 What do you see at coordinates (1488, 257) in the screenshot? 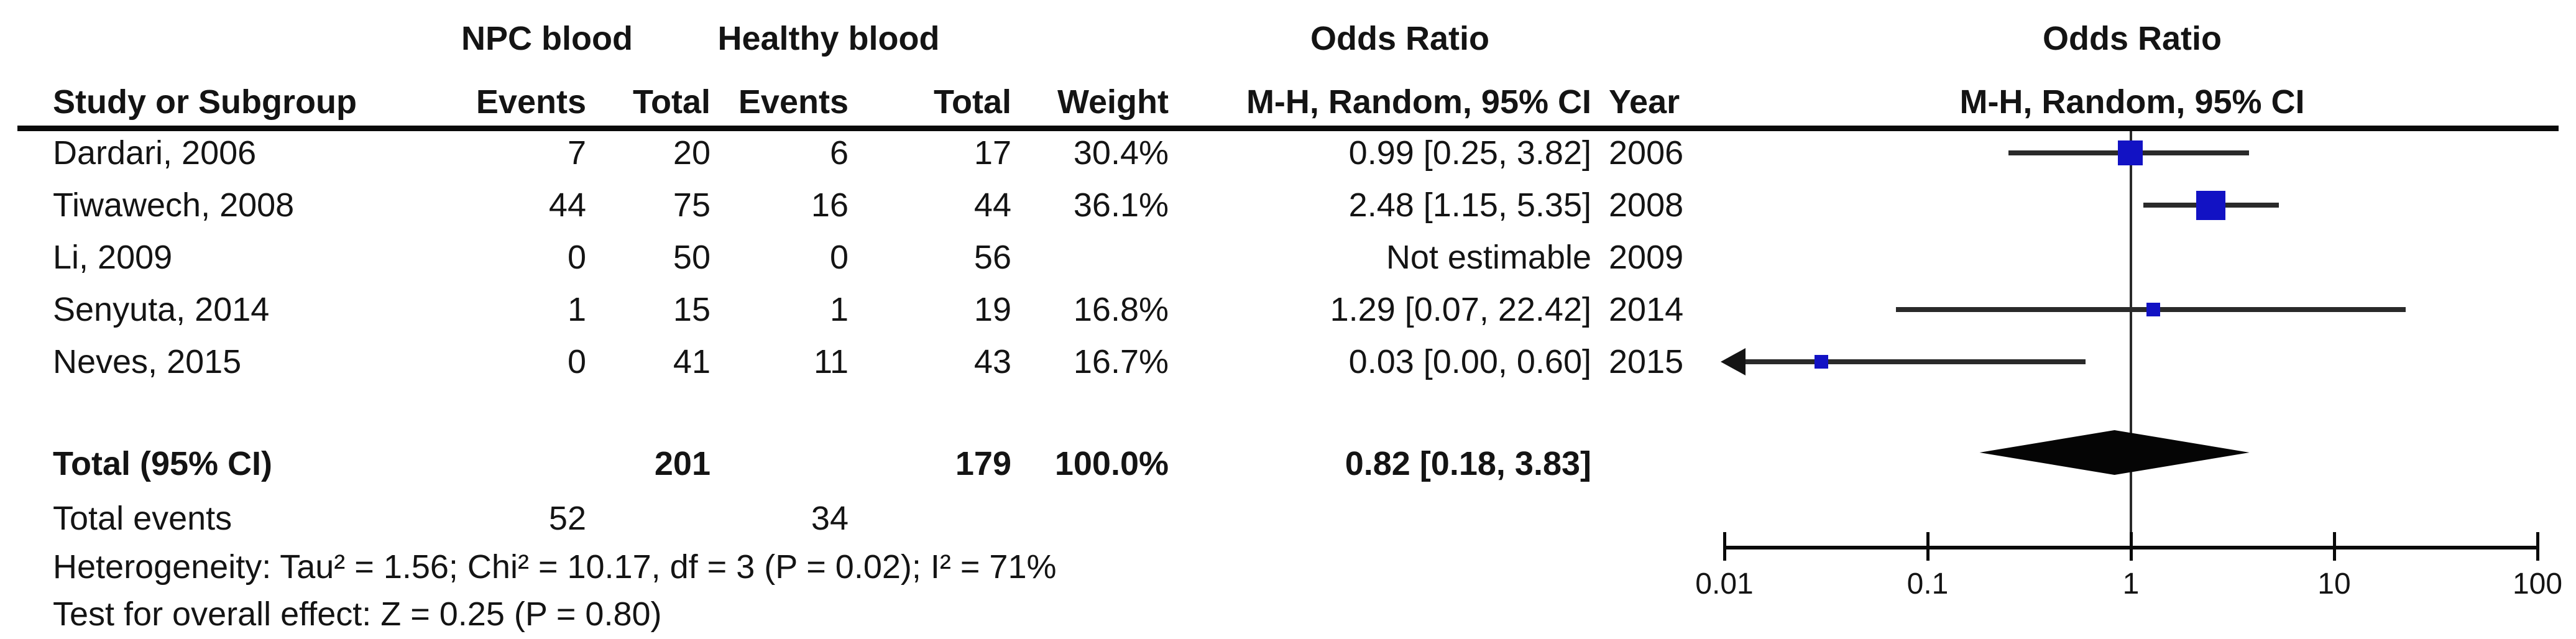
I see `cell-or_text: Not estimable` at bounding box center [1488, 257].